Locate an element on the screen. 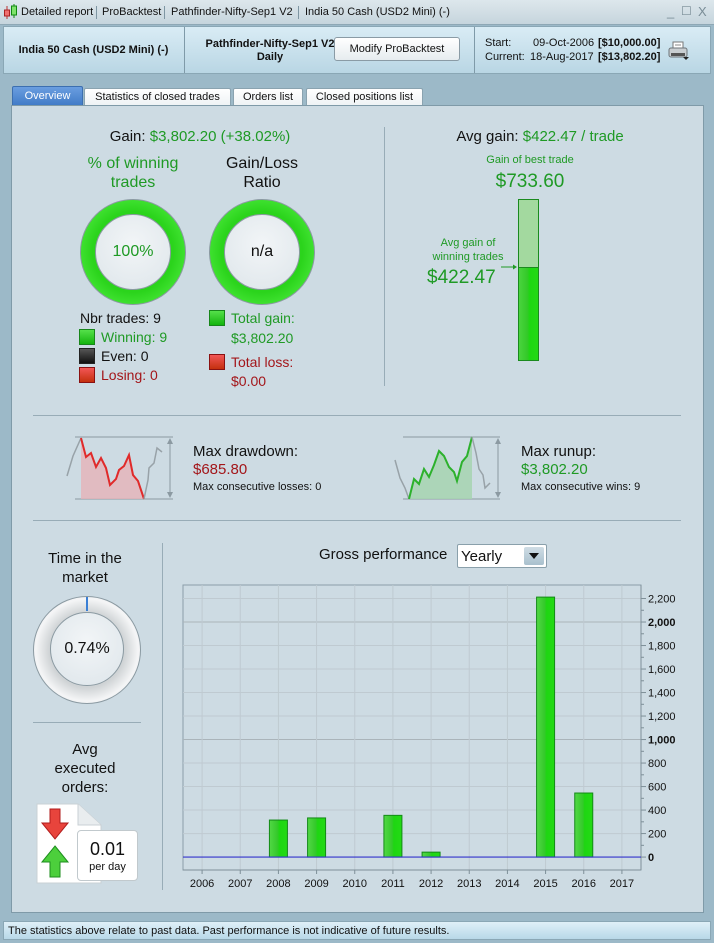 This screenshot has height=943, width=714. even-count: Even: 0 is located at coordinates (125, 356).